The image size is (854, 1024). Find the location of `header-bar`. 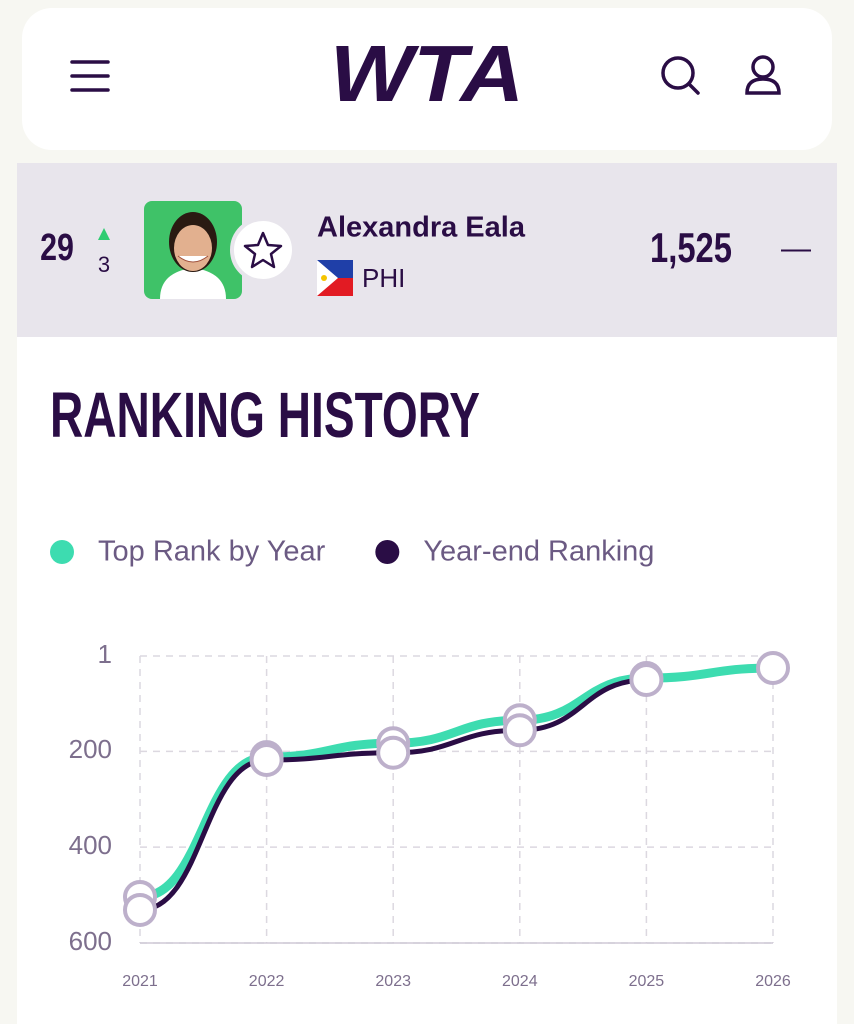

header-bar is located at coordinates (427, 79).